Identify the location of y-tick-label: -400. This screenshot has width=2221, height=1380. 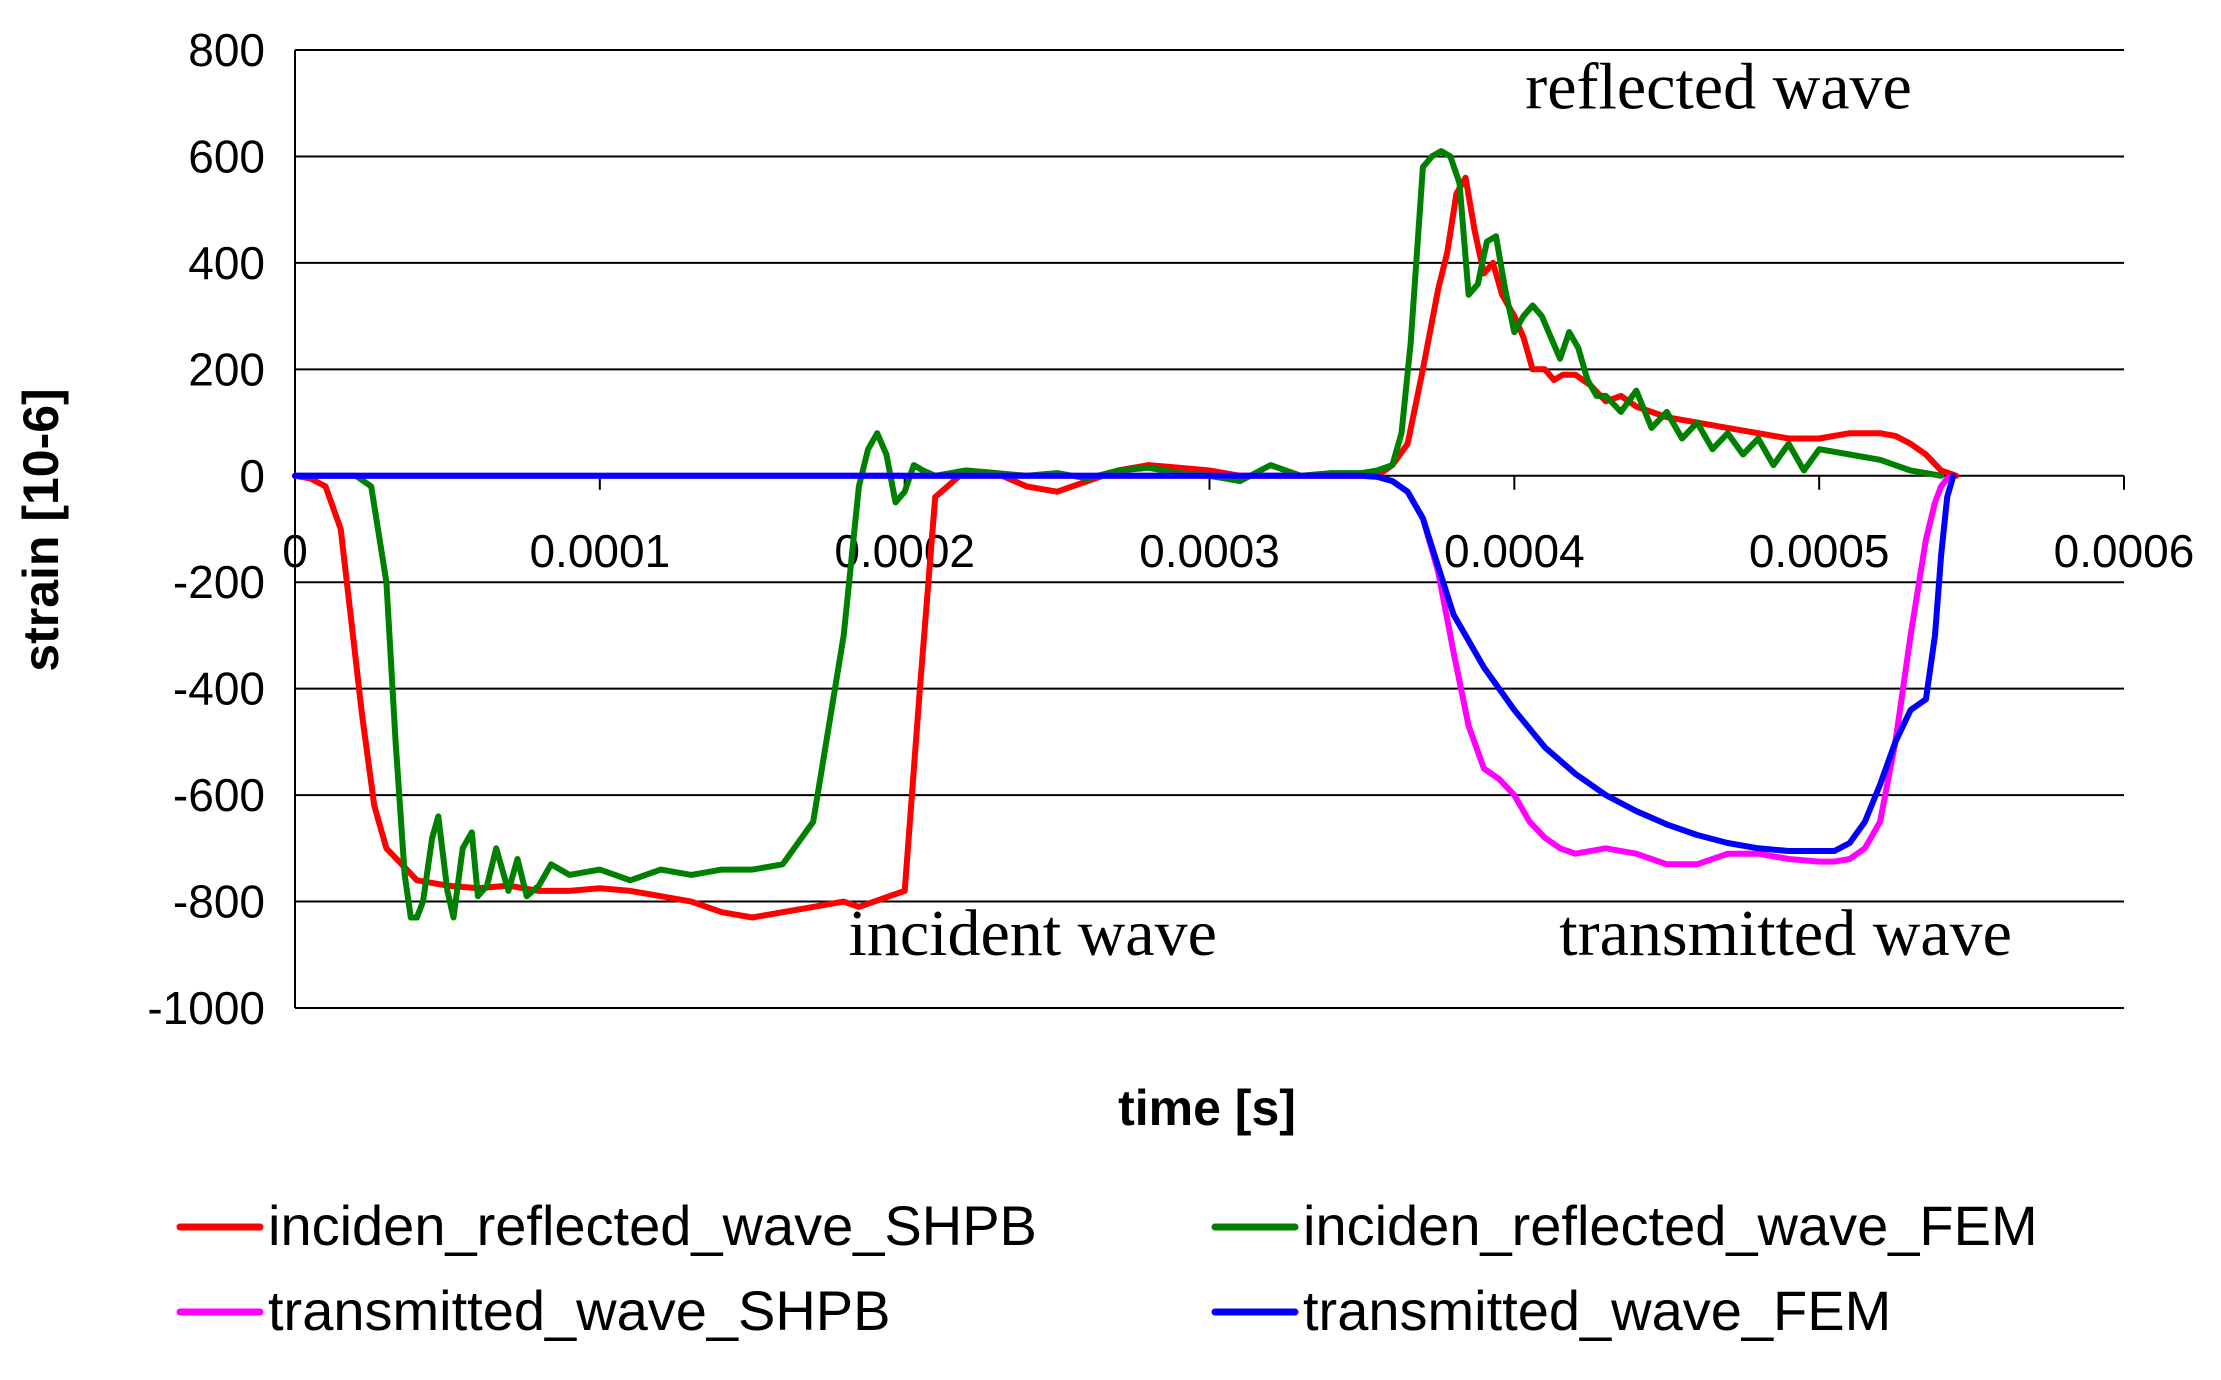
(219, 689).